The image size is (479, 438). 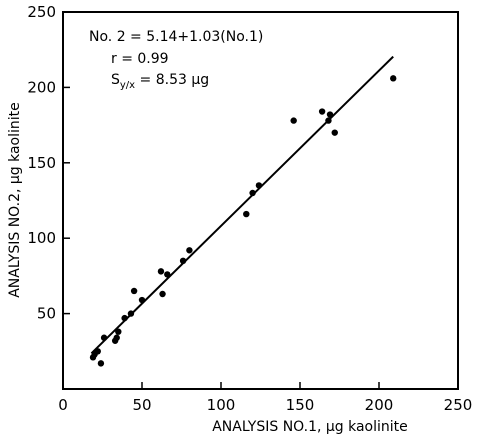 What do you see at coordinates (458, 405) in the screenshot?
I see `x-tick-label: 250` at bounding box center [458, 405].